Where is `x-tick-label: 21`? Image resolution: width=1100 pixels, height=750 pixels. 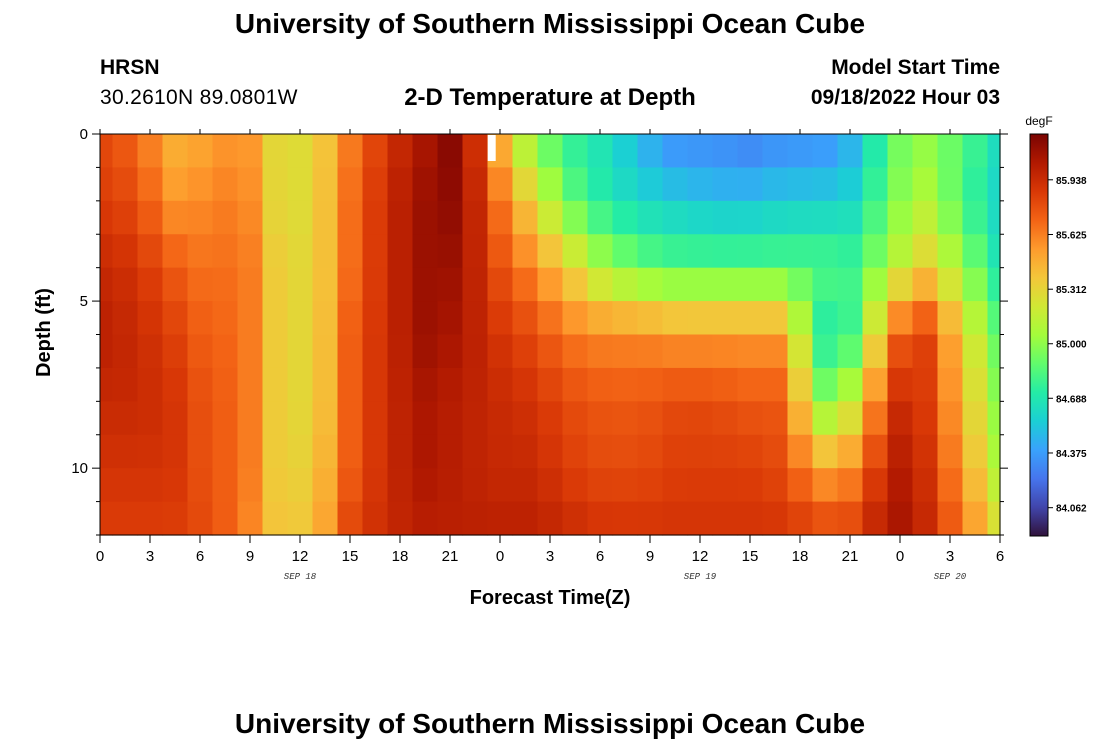
x-tick-label: 21 is located at coordinates (850, 556).